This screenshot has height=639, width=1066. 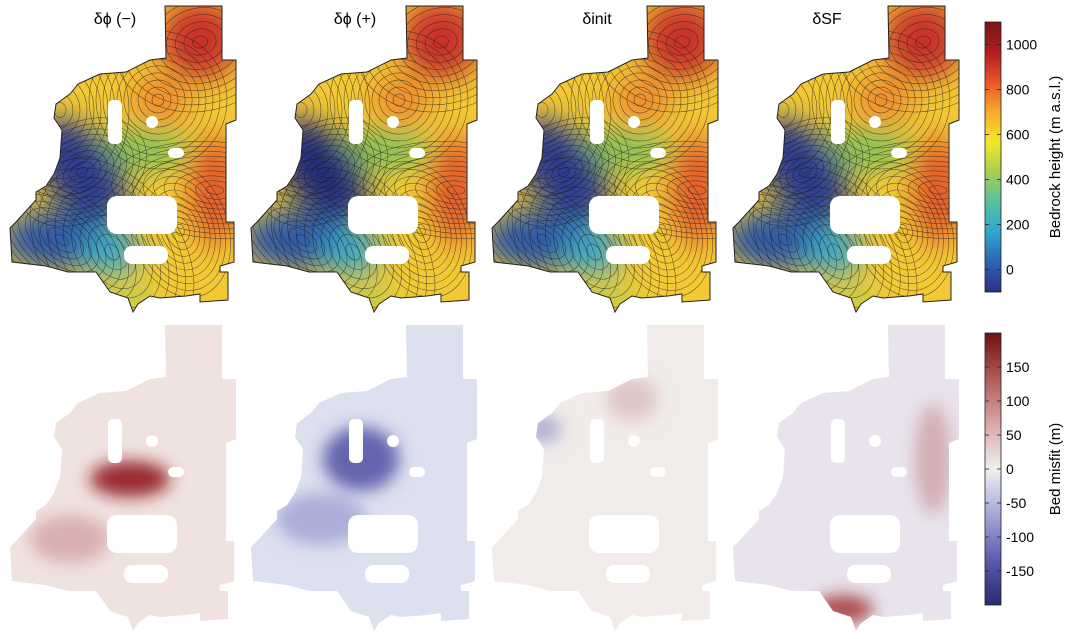 What do you see at coordinates (1020, 571) in the screenshot?
I see `colorbar-tick-label: -150` at bounding box center [1020, 571].